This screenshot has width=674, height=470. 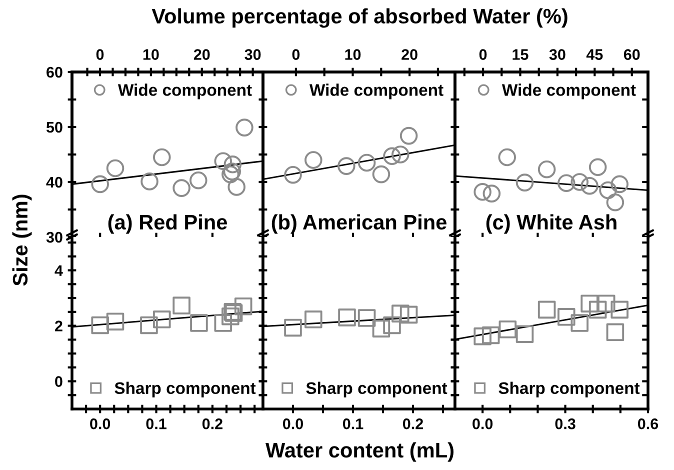 What do you see at coordinates (54, 72) in the screenshot?
I see `y-tick-label: 60` at bounding box center [54, 72].